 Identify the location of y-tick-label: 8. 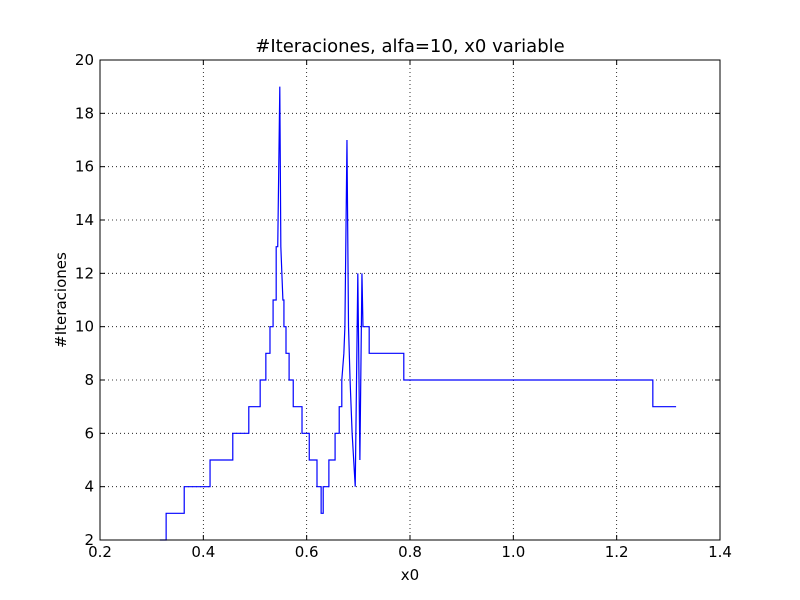
(89, 380).